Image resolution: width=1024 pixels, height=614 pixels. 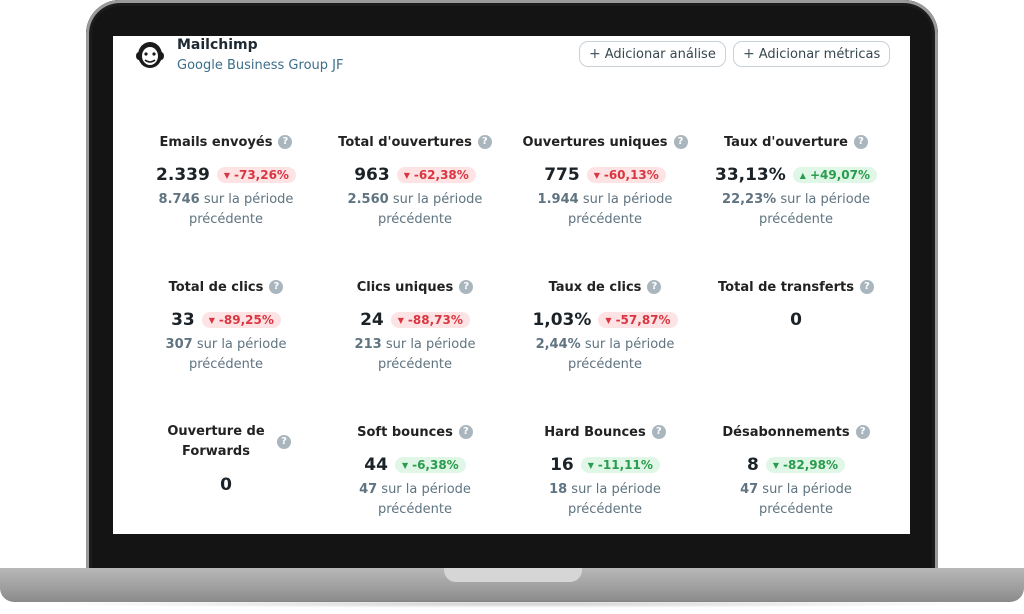 I want to click on previous-value: 2.560, so click(x=368, y=199).